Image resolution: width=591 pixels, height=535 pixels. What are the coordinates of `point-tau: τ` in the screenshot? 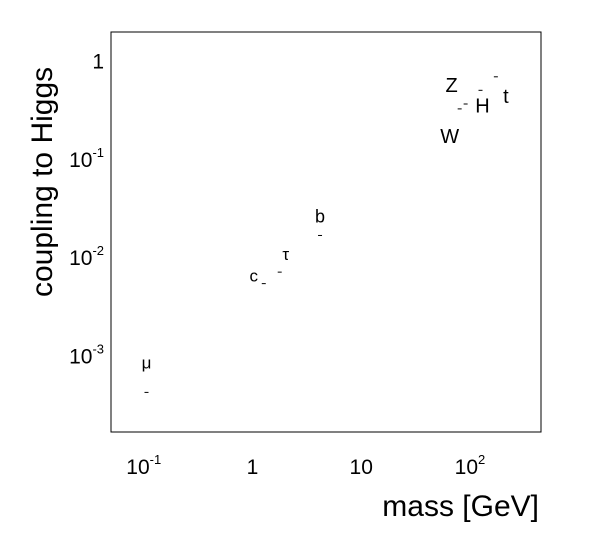 It's located at (283, 259).